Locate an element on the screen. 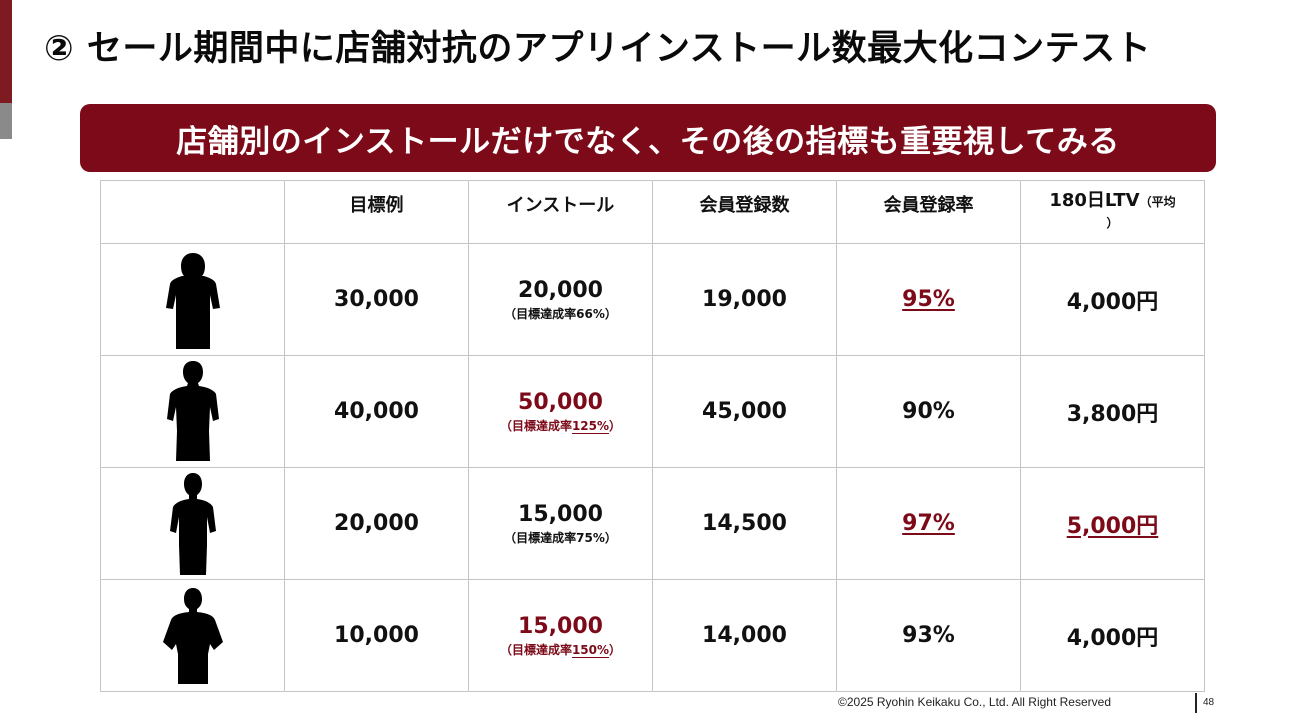  header-ltv-note: （平均 is located at coordinates (1157, 202).